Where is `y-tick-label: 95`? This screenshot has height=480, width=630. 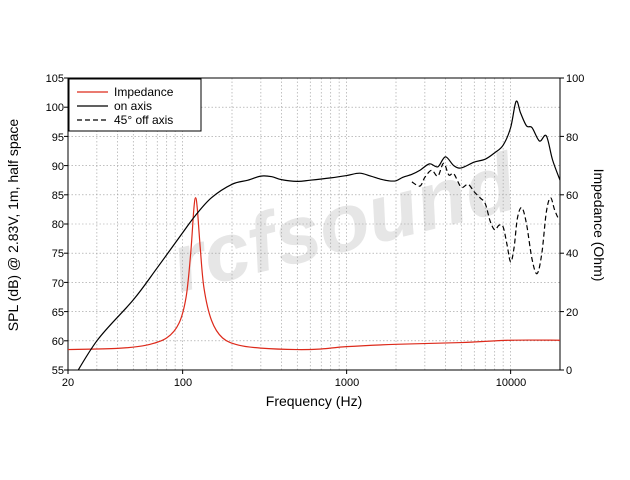
y-tick-label: 95 is located at coordinates (58, 138).